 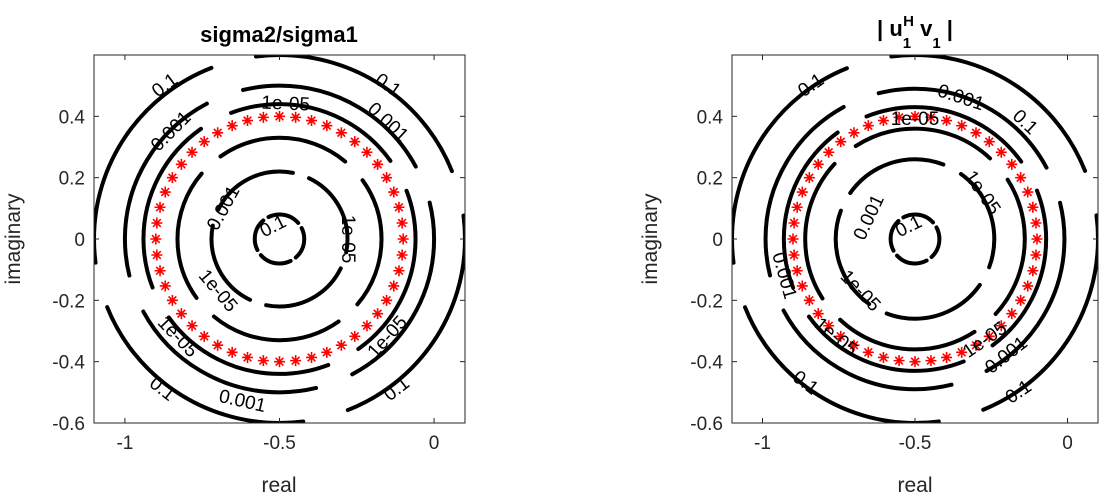 What do you see at coordinates (914, 485) in the screenshot?
I see `x-axis-label: real` at bounding box center [914, 485].